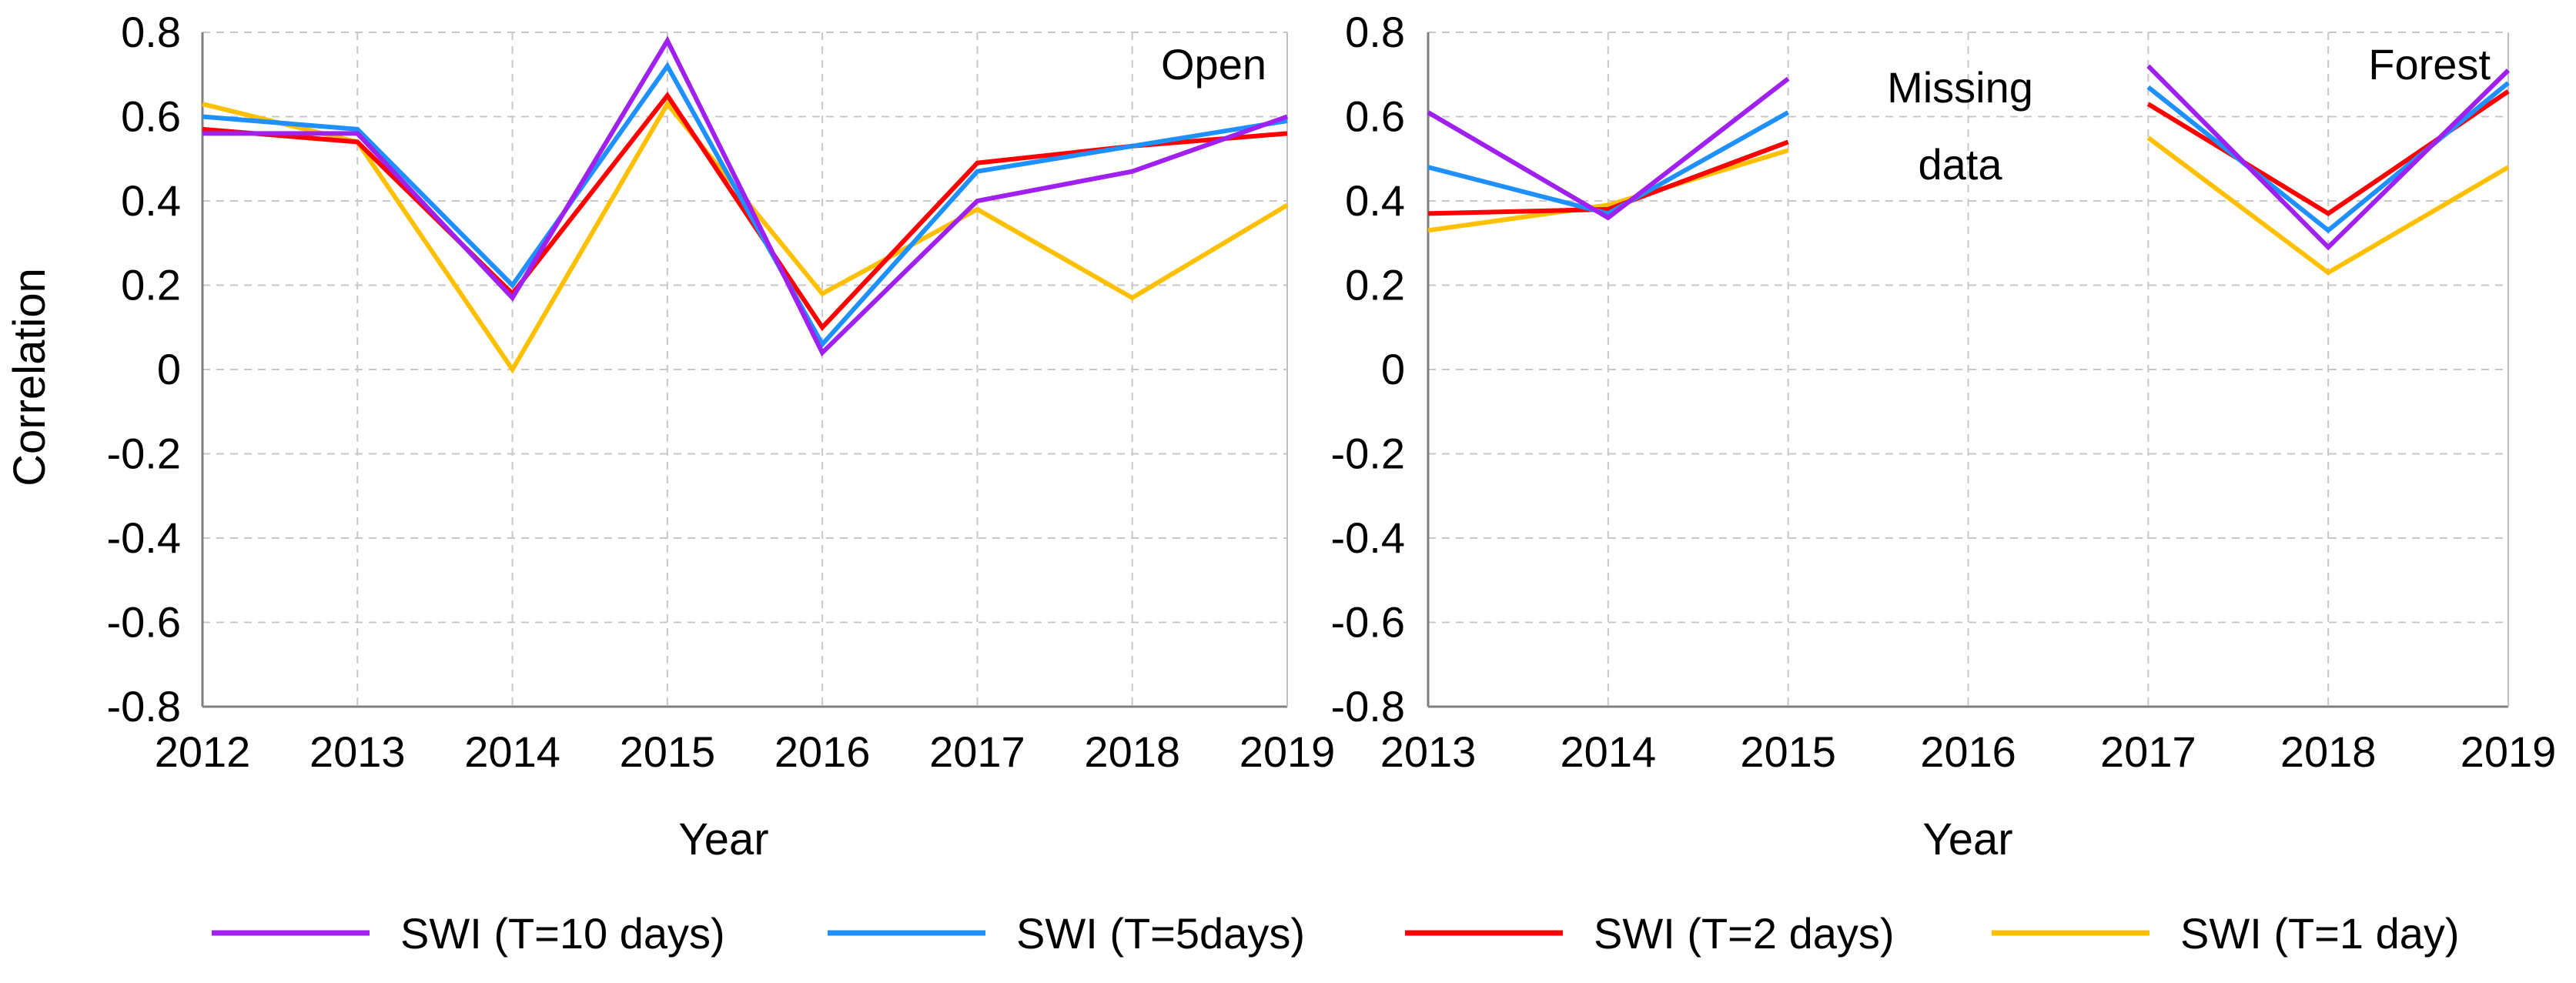 This screenshot has height=983, width=2576. Describe the element at coordinates (562, 933) in the screenshot. I see `legend-label-swi-t-10-days: SWI (T=10 days)` at that location.